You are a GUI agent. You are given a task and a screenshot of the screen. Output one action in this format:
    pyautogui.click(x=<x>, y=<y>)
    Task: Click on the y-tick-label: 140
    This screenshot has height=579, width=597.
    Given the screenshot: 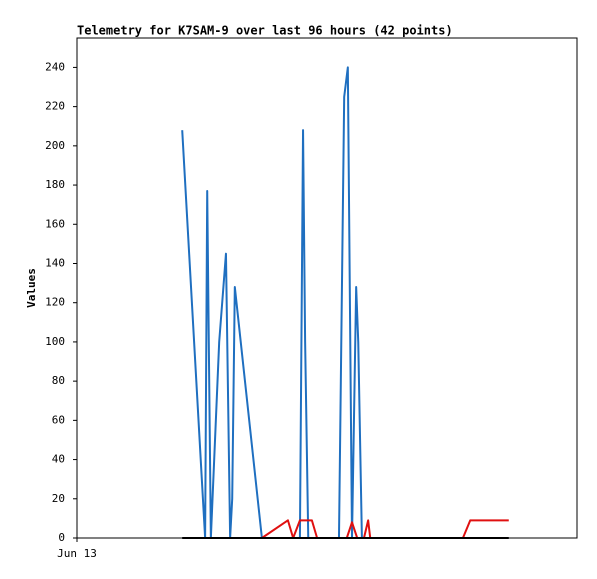 What is the action you would take?
    pyautogui.click(x=55, y=262)
    